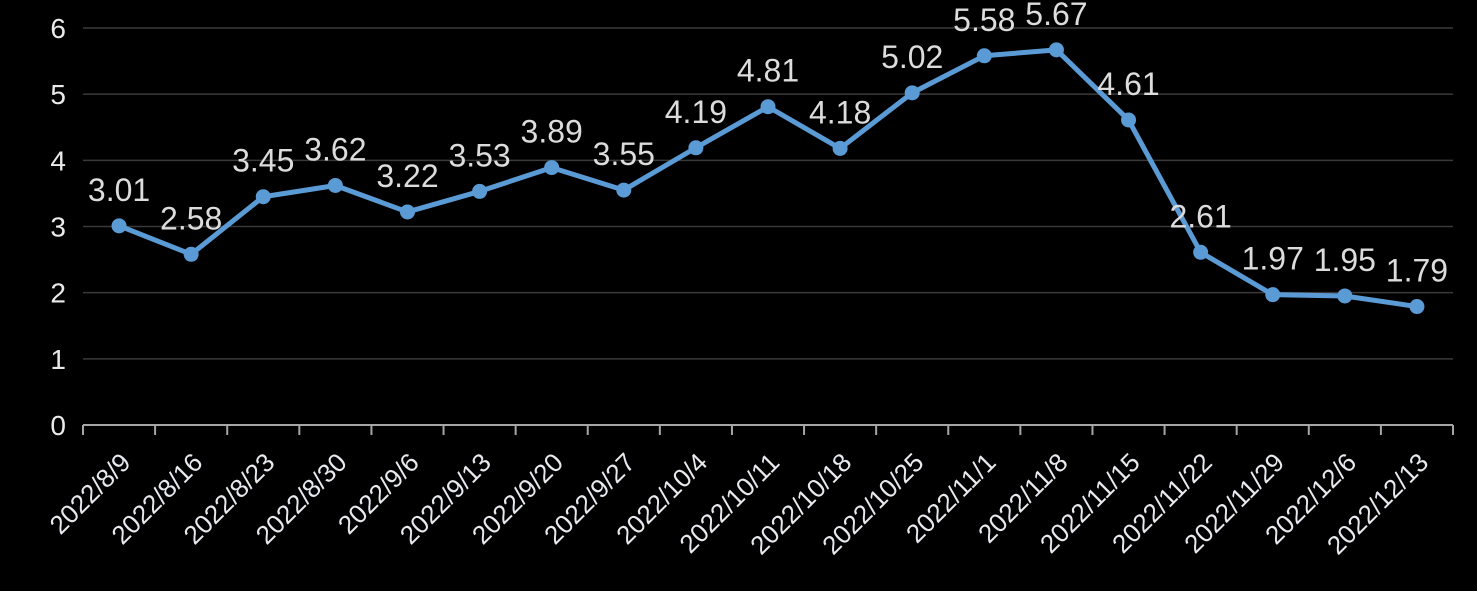 The image size is (1477, 591). I want to click on y-tick-label: 5, so click(58, 94).